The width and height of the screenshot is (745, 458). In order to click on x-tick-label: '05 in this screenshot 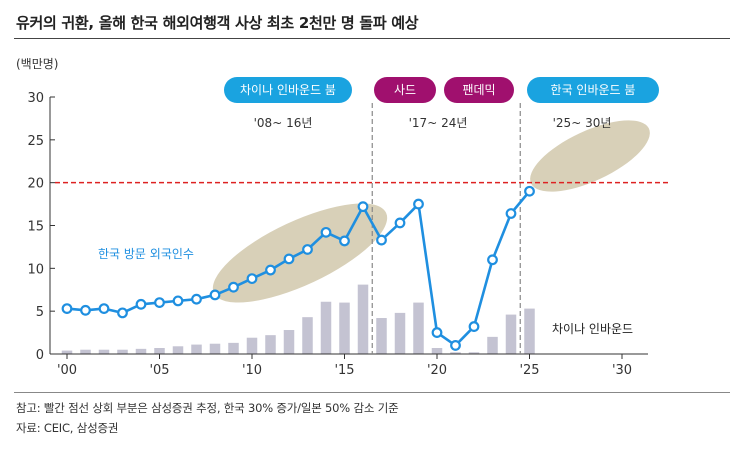, I will do `click(159, 370)`.